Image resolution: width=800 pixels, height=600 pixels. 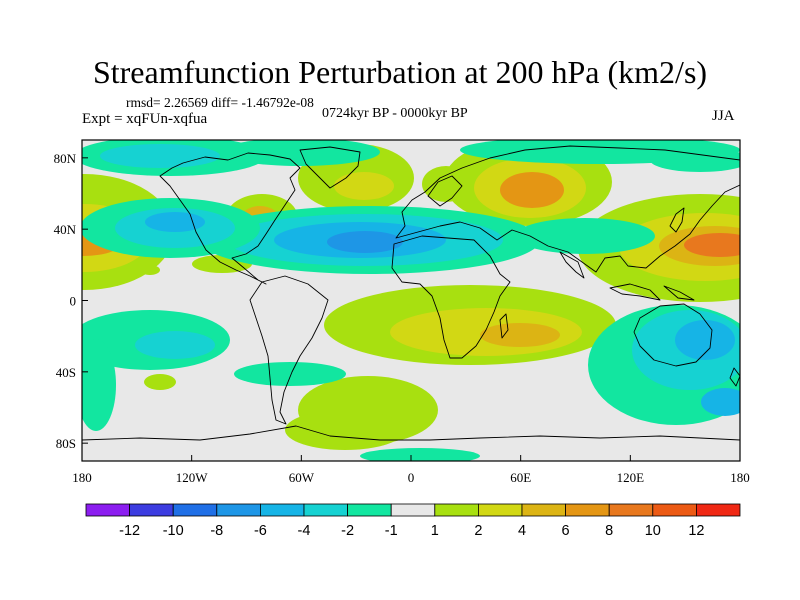 What do you see at coordinates (192, 477) in the screenshot?
I see `x-tick-label: 120W` at bounding box center [192, 477].